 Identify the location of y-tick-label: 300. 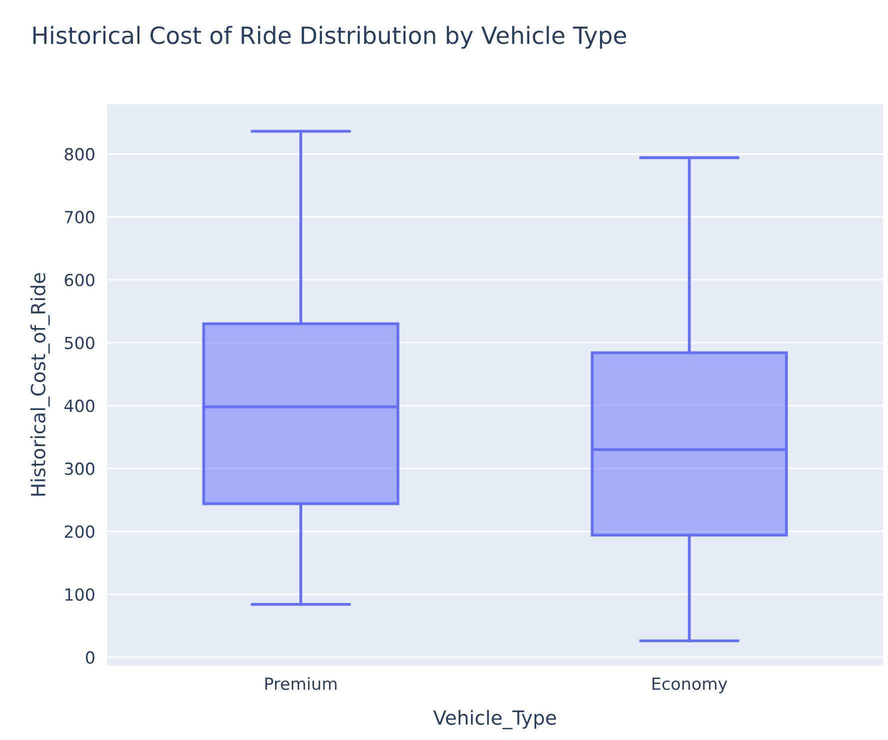
(79, 469).